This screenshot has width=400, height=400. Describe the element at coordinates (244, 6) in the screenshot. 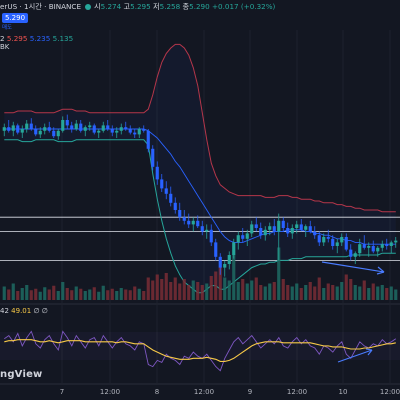

I see `change-value: +0.017 (+0.32%)` at that location.